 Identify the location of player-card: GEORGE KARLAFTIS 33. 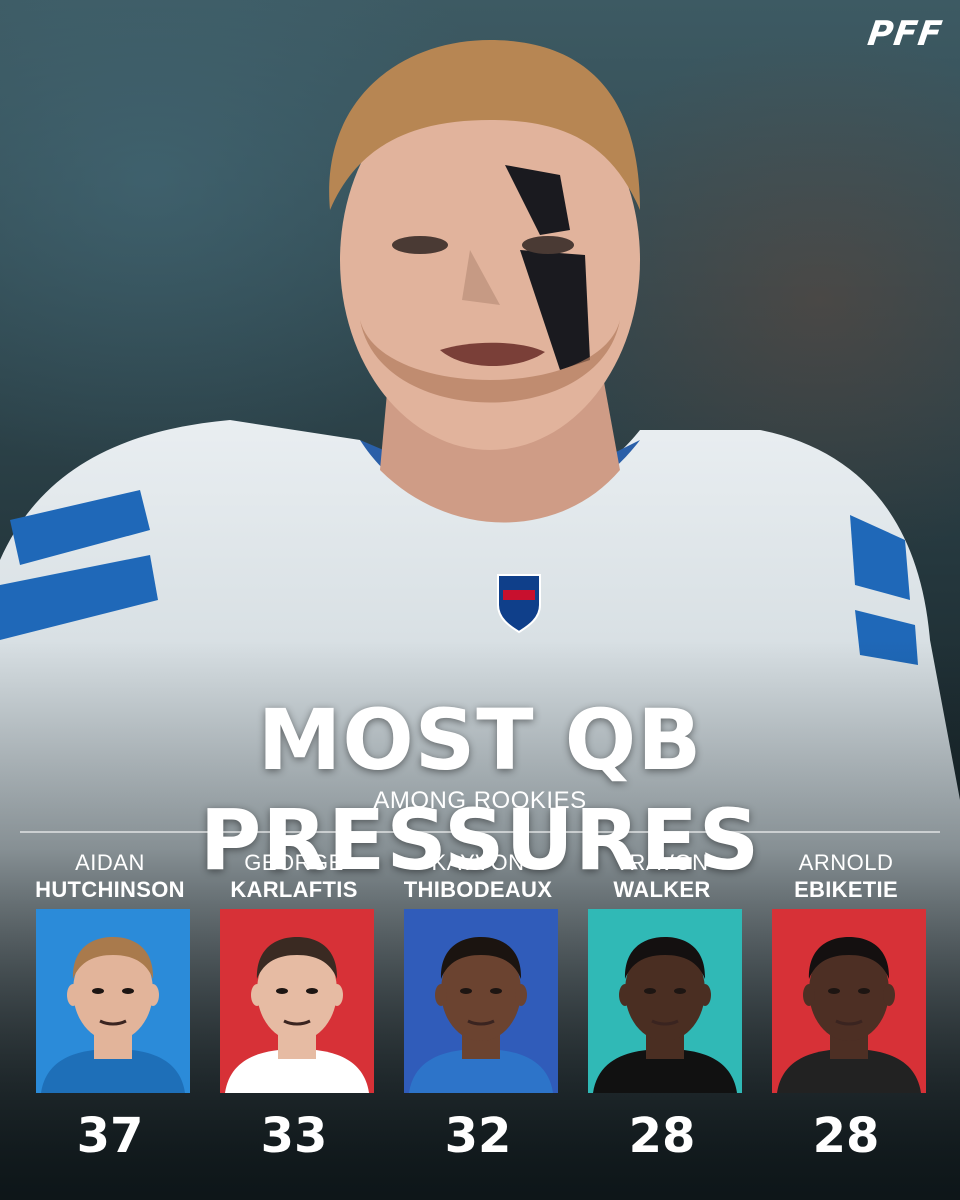
(294, 1007).